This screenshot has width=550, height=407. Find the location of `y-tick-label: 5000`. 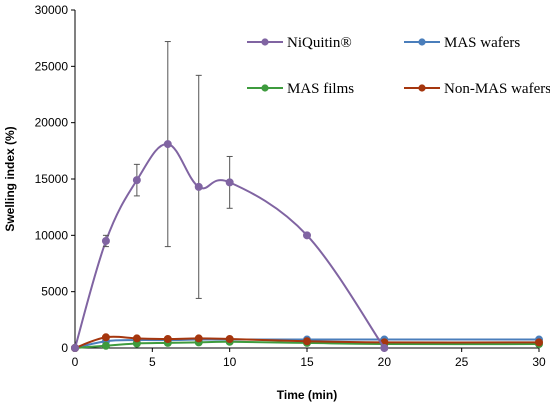

y-tick-label: 5000 is located at coordinates (54, 292).